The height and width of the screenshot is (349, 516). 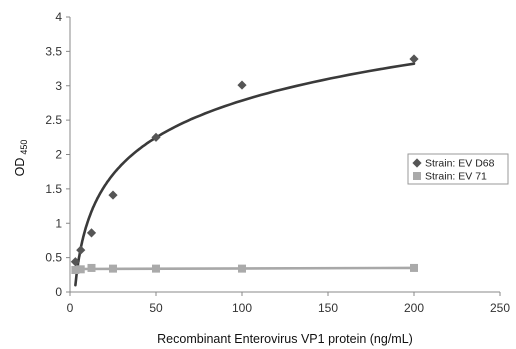 What do you see at coordinates (58, 155) in the screenshot?
I see `y-tick-label: 2` at bounding box center [58, 155].